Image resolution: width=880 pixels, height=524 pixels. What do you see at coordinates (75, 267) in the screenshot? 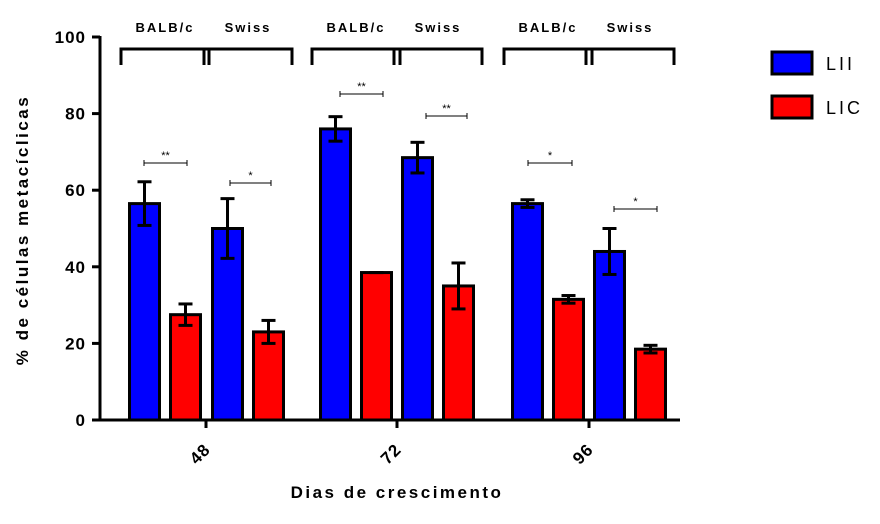
I see `y-tick-label: 40` at bounding box center [75, 267].